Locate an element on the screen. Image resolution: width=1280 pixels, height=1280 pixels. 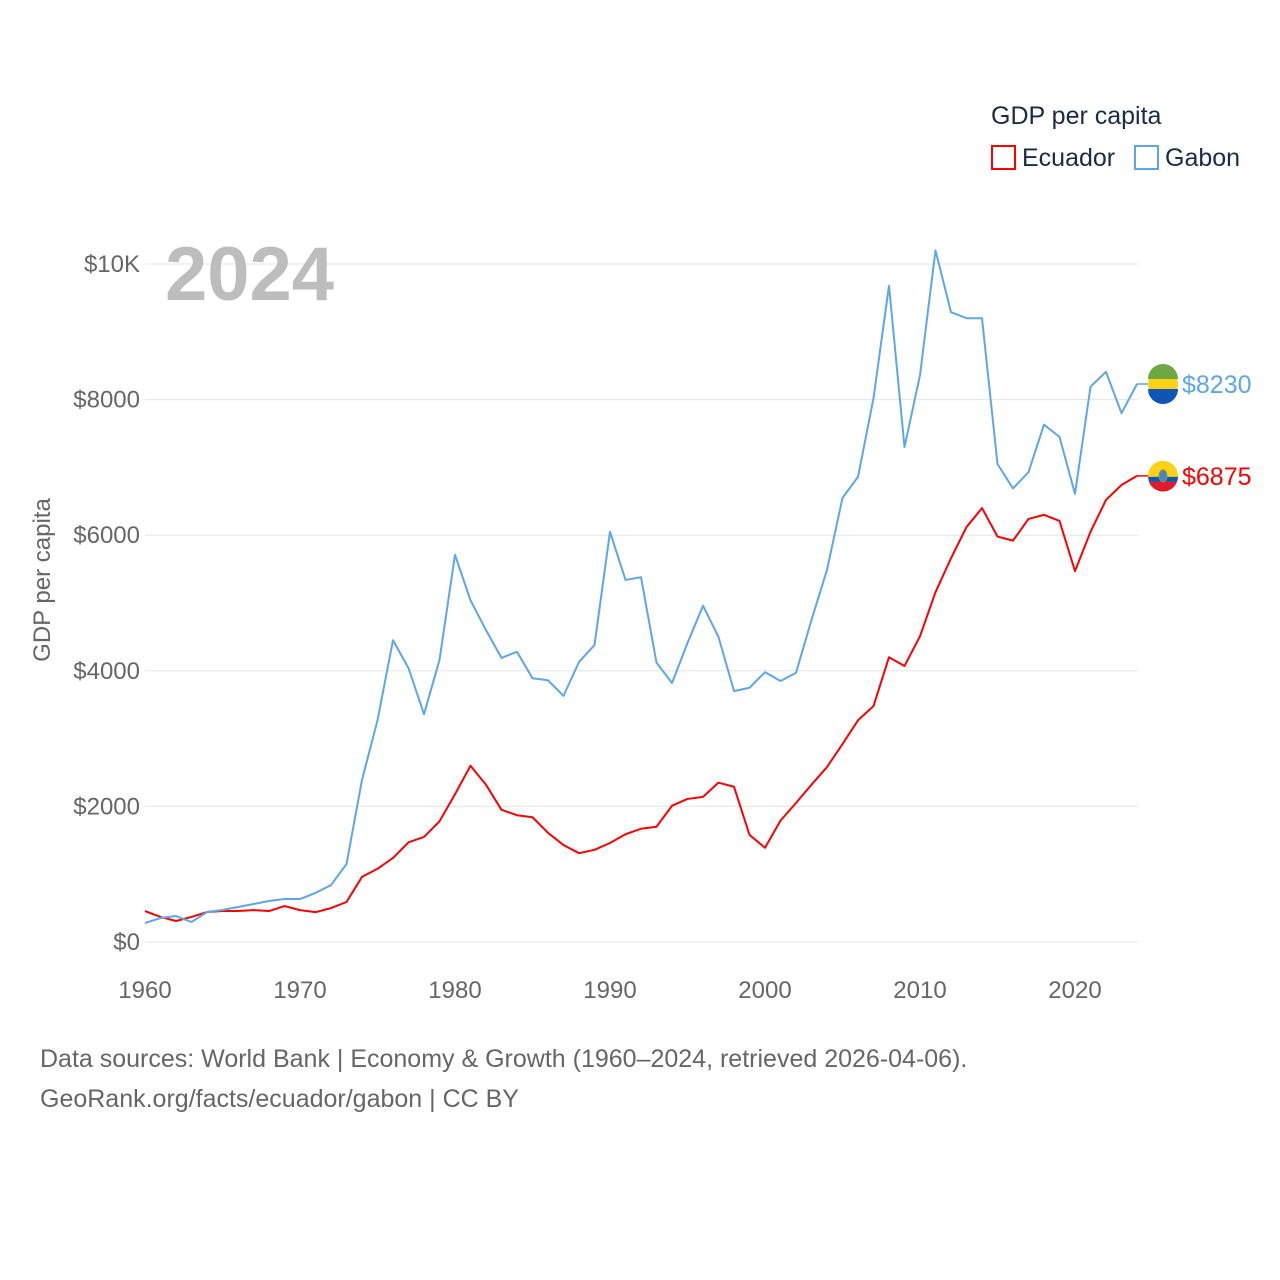
footer-link: GeoRank.org/facts/ecuador/gabon | CC BY is located at coordinates (279, 1099).